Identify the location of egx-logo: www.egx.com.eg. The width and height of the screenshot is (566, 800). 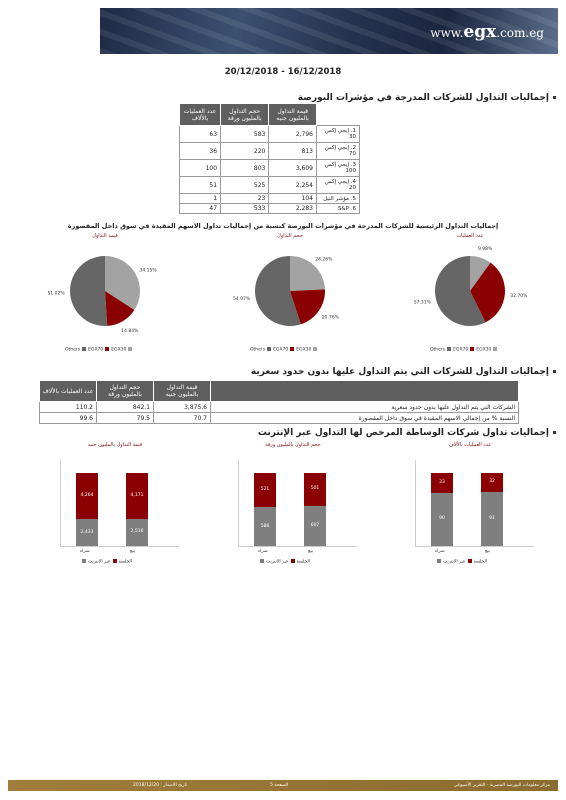
(487, 32).